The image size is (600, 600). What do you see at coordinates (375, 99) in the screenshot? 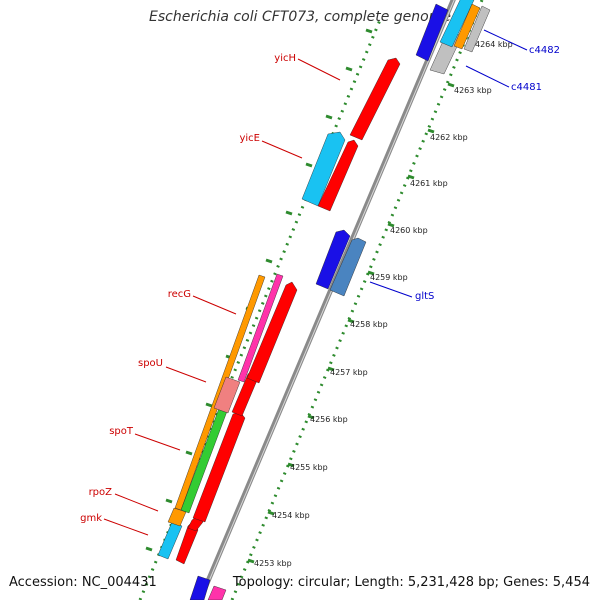
I see `gene-yicH-red` at bounding box center [375, 99].